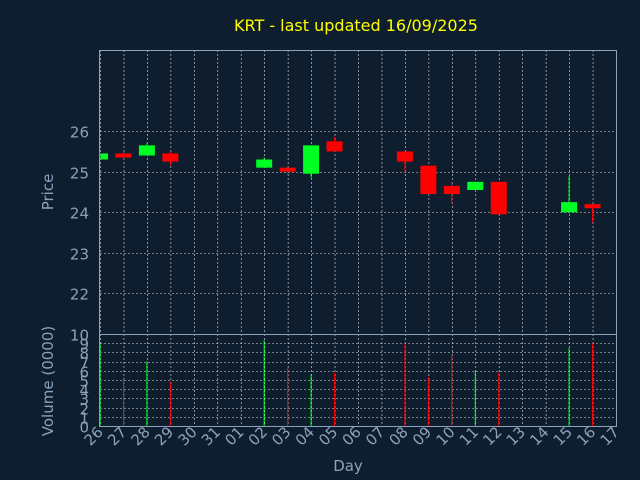 Image resolution: width=640 pixels, height=480 pixels. What do you see at coordinates (422, 436) in the screenshot?
I see `x-tick-label: 09` at bounding box center [422, 436].